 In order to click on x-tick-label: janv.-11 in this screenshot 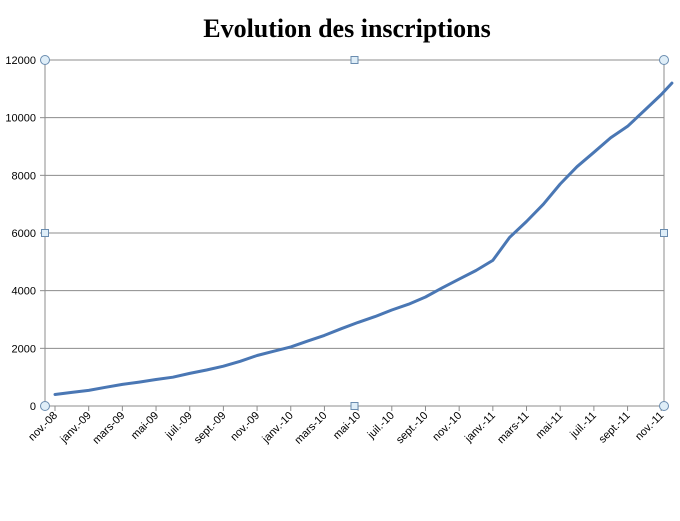, I will do `click(480, 428)`.